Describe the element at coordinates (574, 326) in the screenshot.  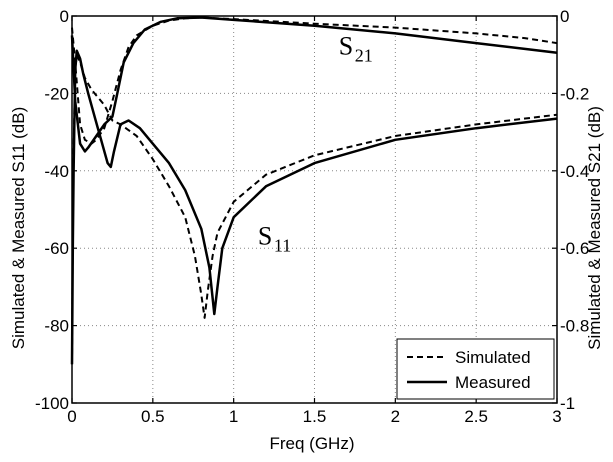
I see `y-right-tick-label: -0.8` at that location.